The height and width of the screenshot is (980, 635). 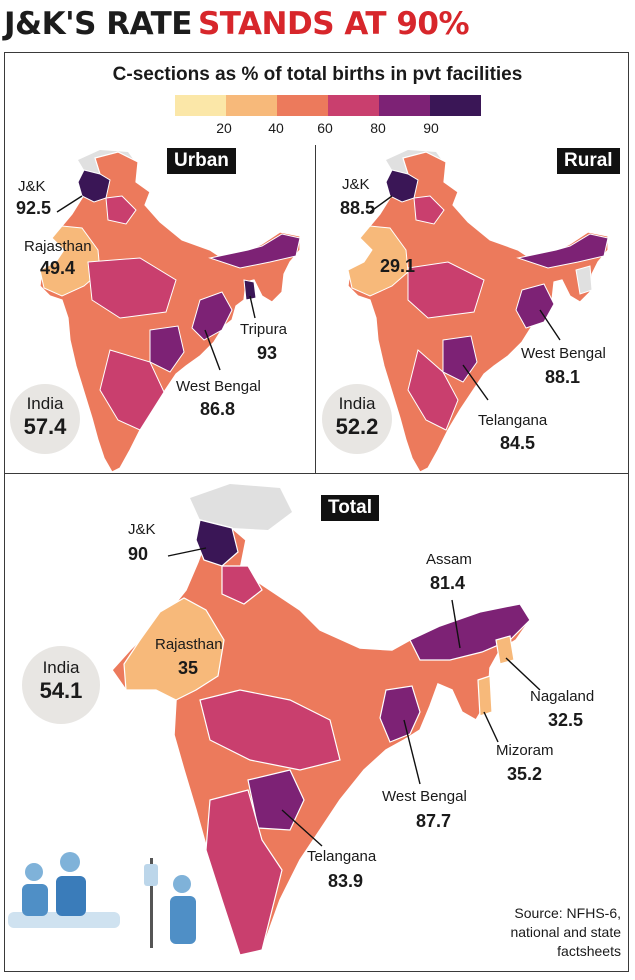 I want to click on total-nagaland-leader, so click(x=523, y=674).